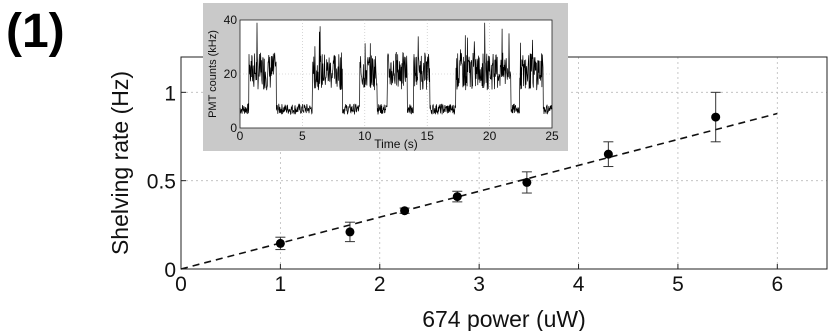 The height and width of the screenshot is (331, 833). Describe the element at coordinates (181, 284) in the screenshot. I see `x-tick-label: 0` at that location.